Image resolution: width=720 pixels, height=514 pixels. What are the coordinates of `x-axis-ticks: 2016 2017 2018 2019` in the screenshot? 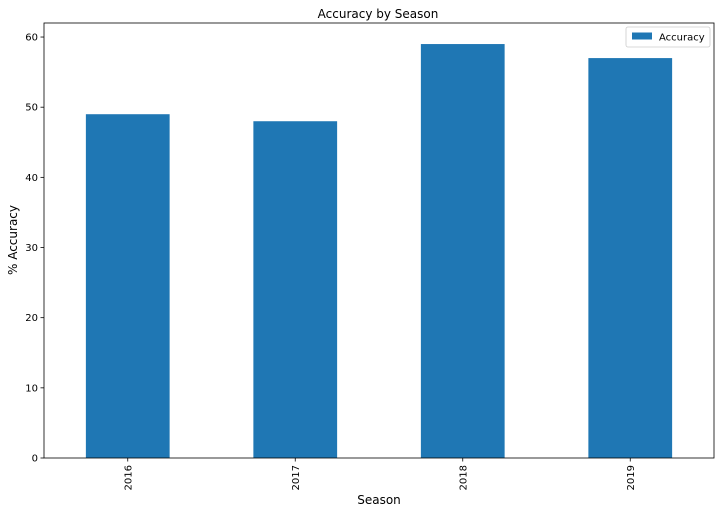 It's located at (380, 474).